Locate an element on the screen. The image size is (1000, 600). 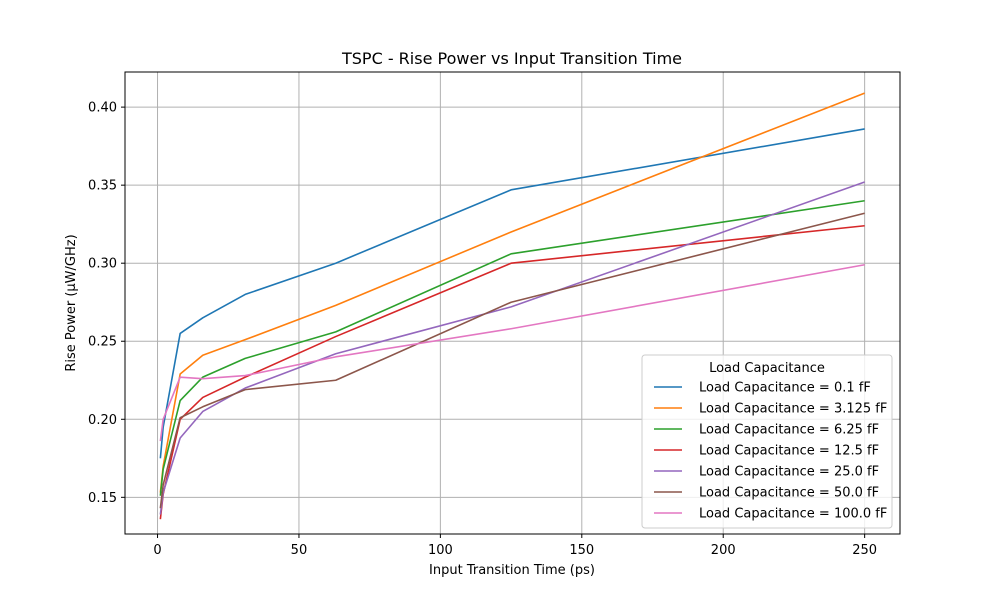
y-tick-label: 0.20 is located at coordinates (102, 420).